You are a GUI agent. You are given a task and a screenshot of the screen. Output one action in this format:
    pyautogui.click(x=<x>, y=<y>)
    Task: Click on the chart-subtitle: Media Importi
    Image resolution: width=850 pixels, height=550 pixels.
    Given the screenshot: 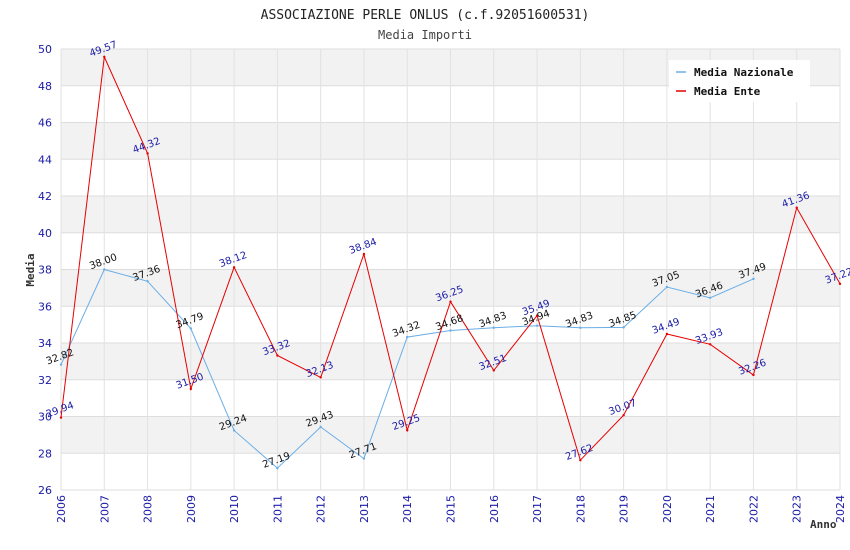 What is the action you would take?
    pyautogui.click(x=425, y=35)
    